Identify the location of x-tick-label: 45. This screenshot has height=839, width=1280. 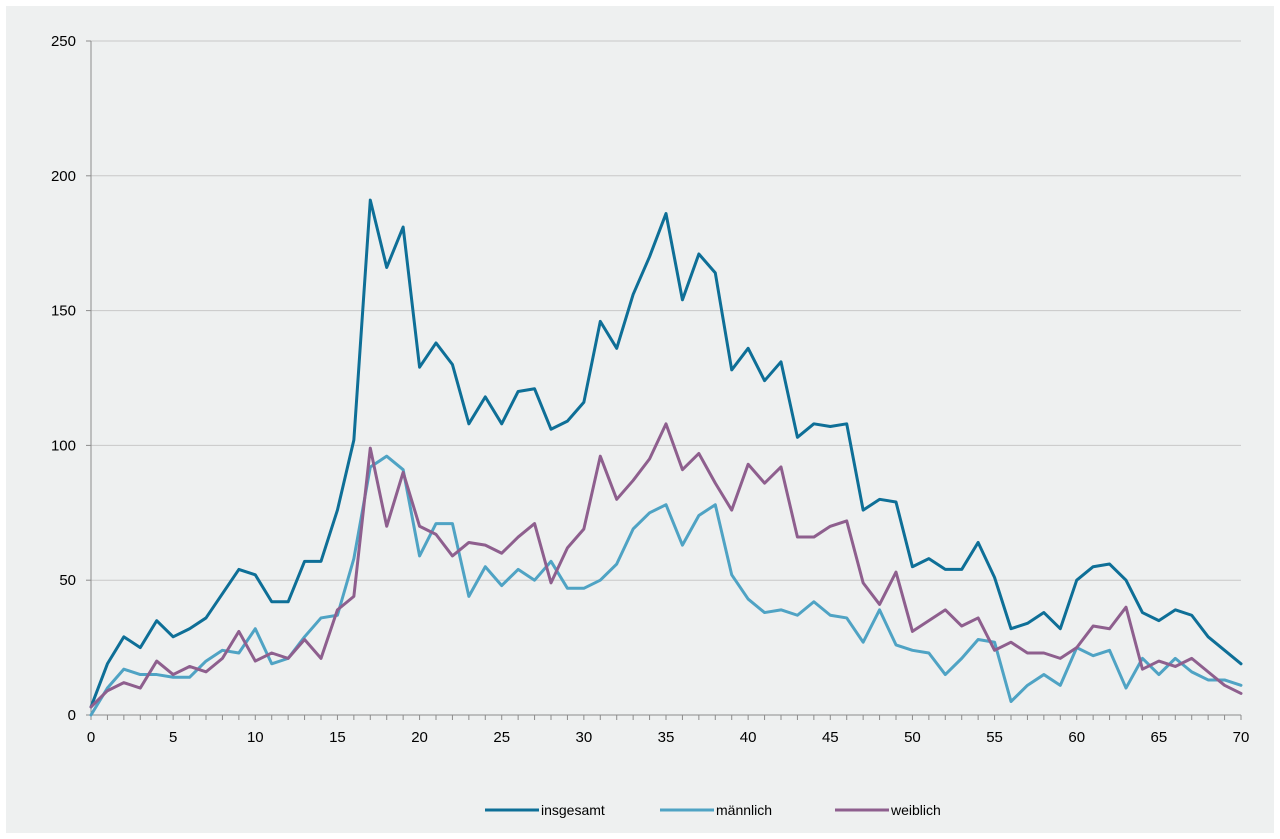
(830, 737).